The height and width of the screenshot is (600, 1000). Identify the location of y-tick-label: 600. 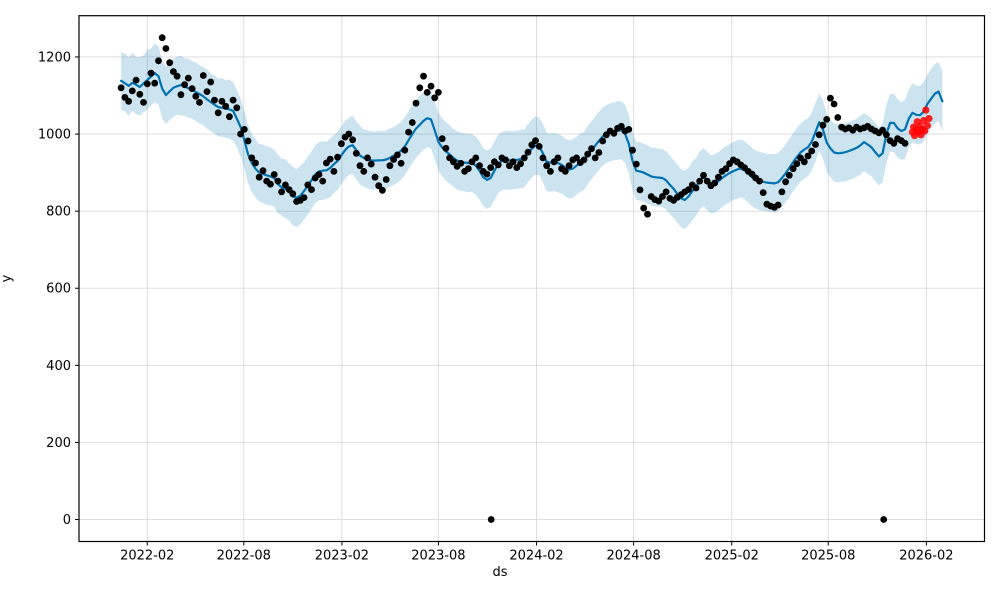
(58, 289).